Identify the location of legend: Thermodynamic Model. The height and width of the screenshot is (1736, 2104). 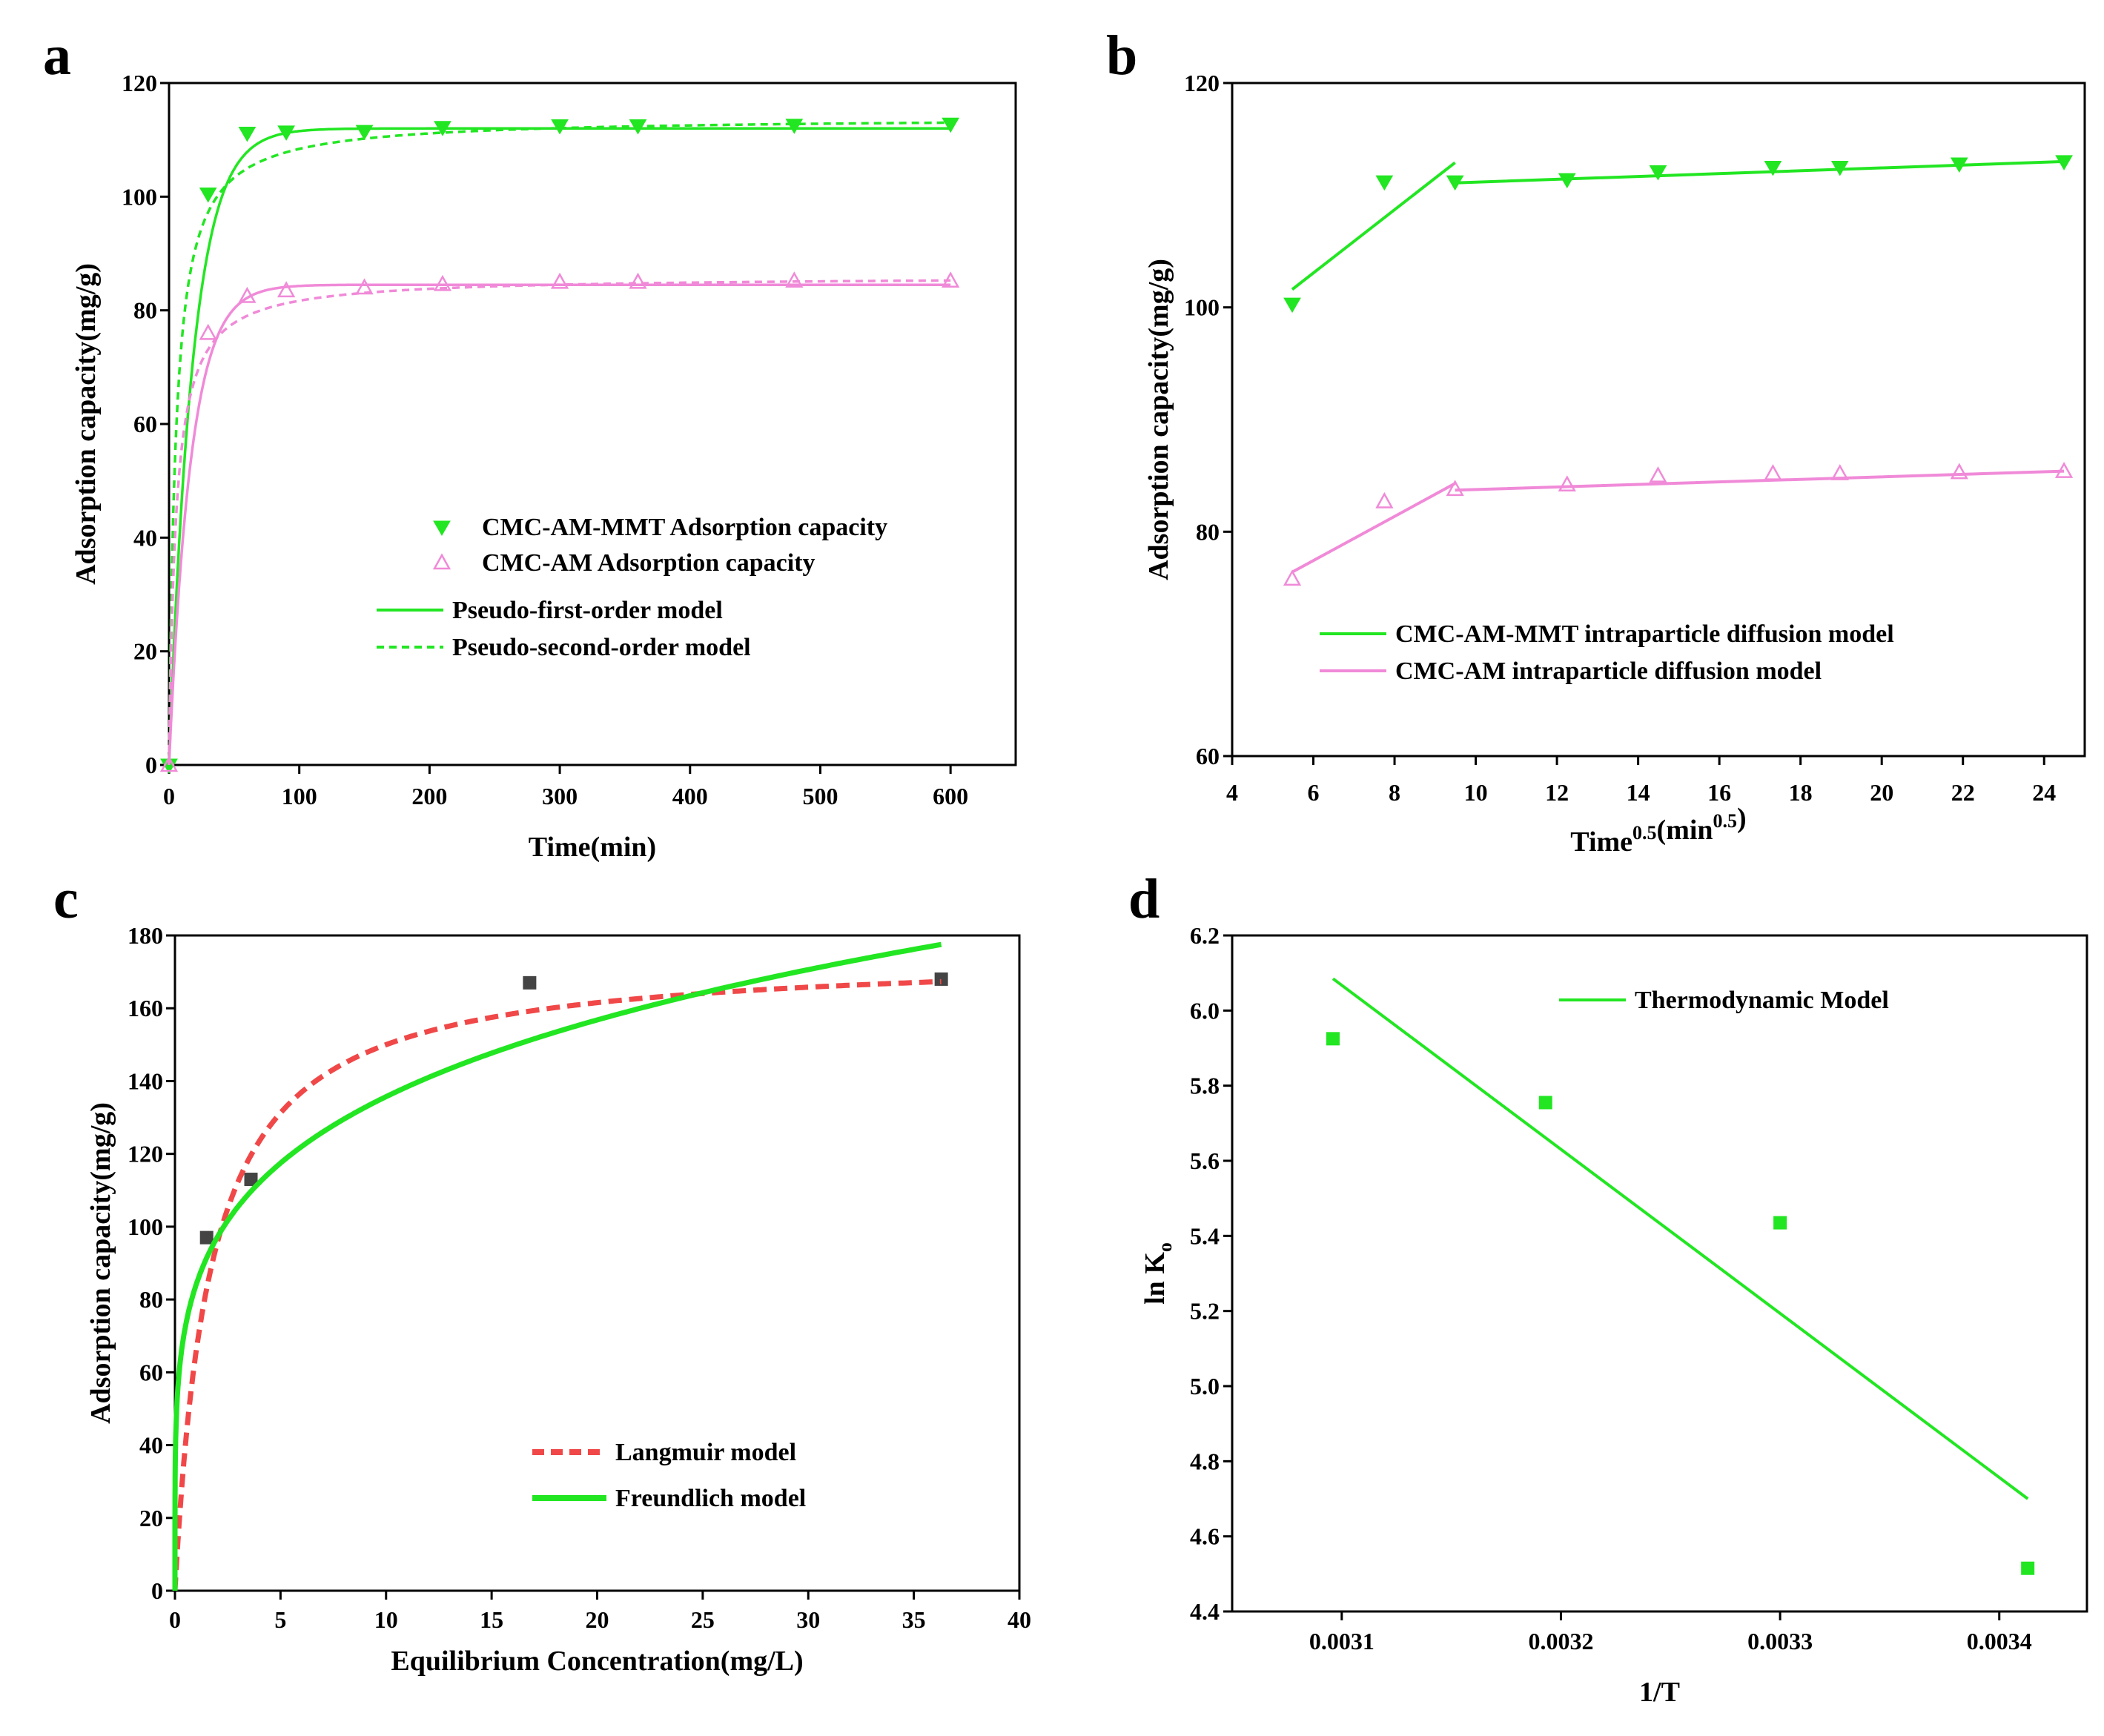
(1724, 1001).